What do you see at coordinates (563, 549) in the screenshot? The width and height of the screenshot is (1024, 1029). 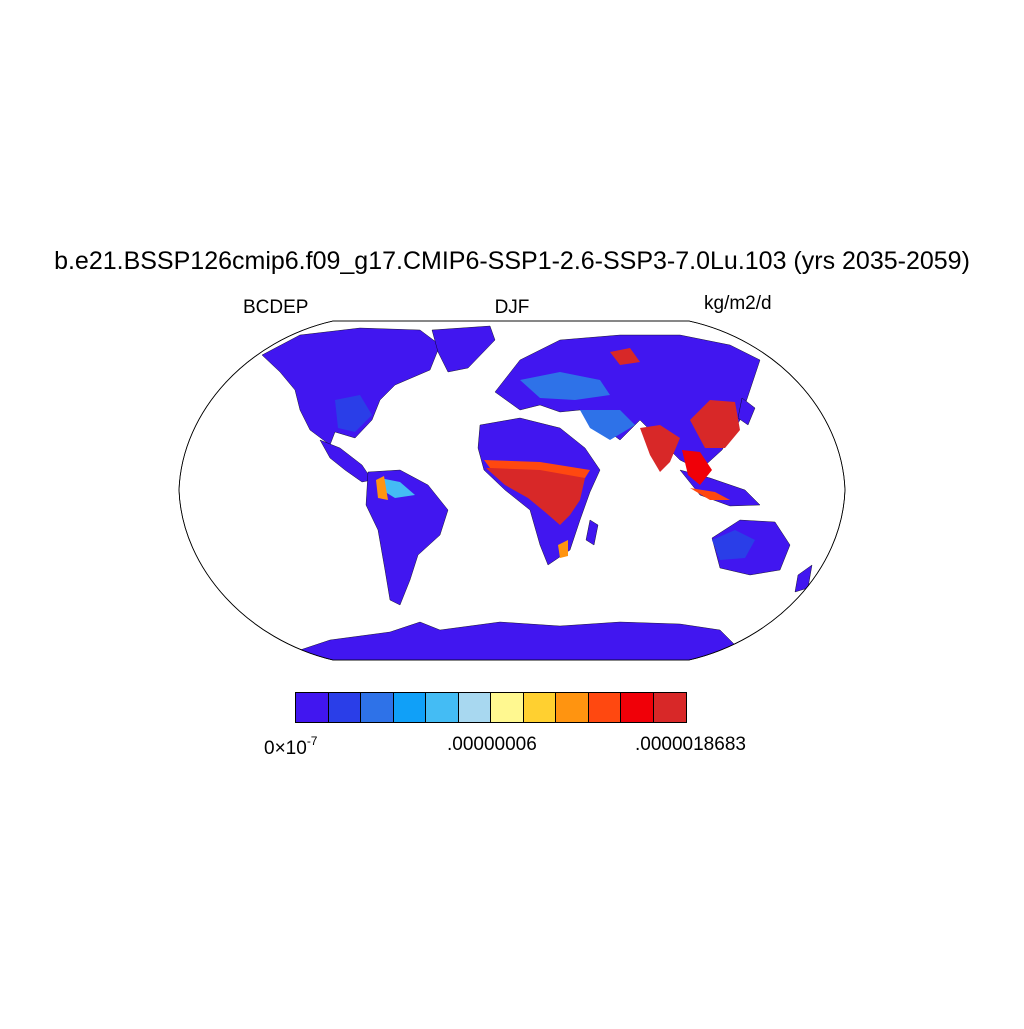 I see `south-africa-high` at bounding box center [563, 549].